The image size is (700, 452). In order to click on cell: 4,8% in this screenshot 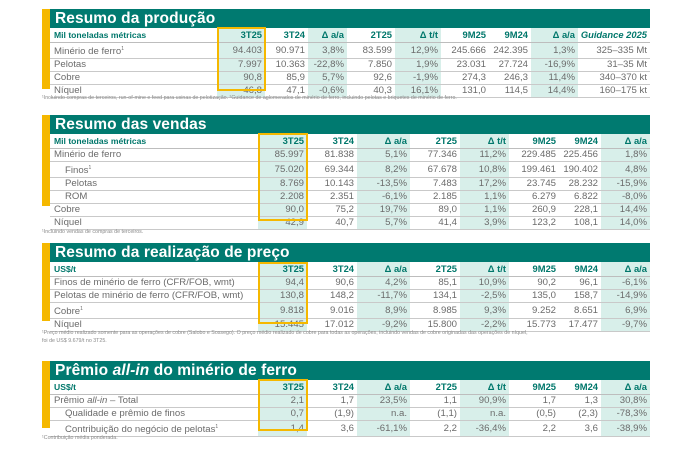, I will do `click(625, 169)`.